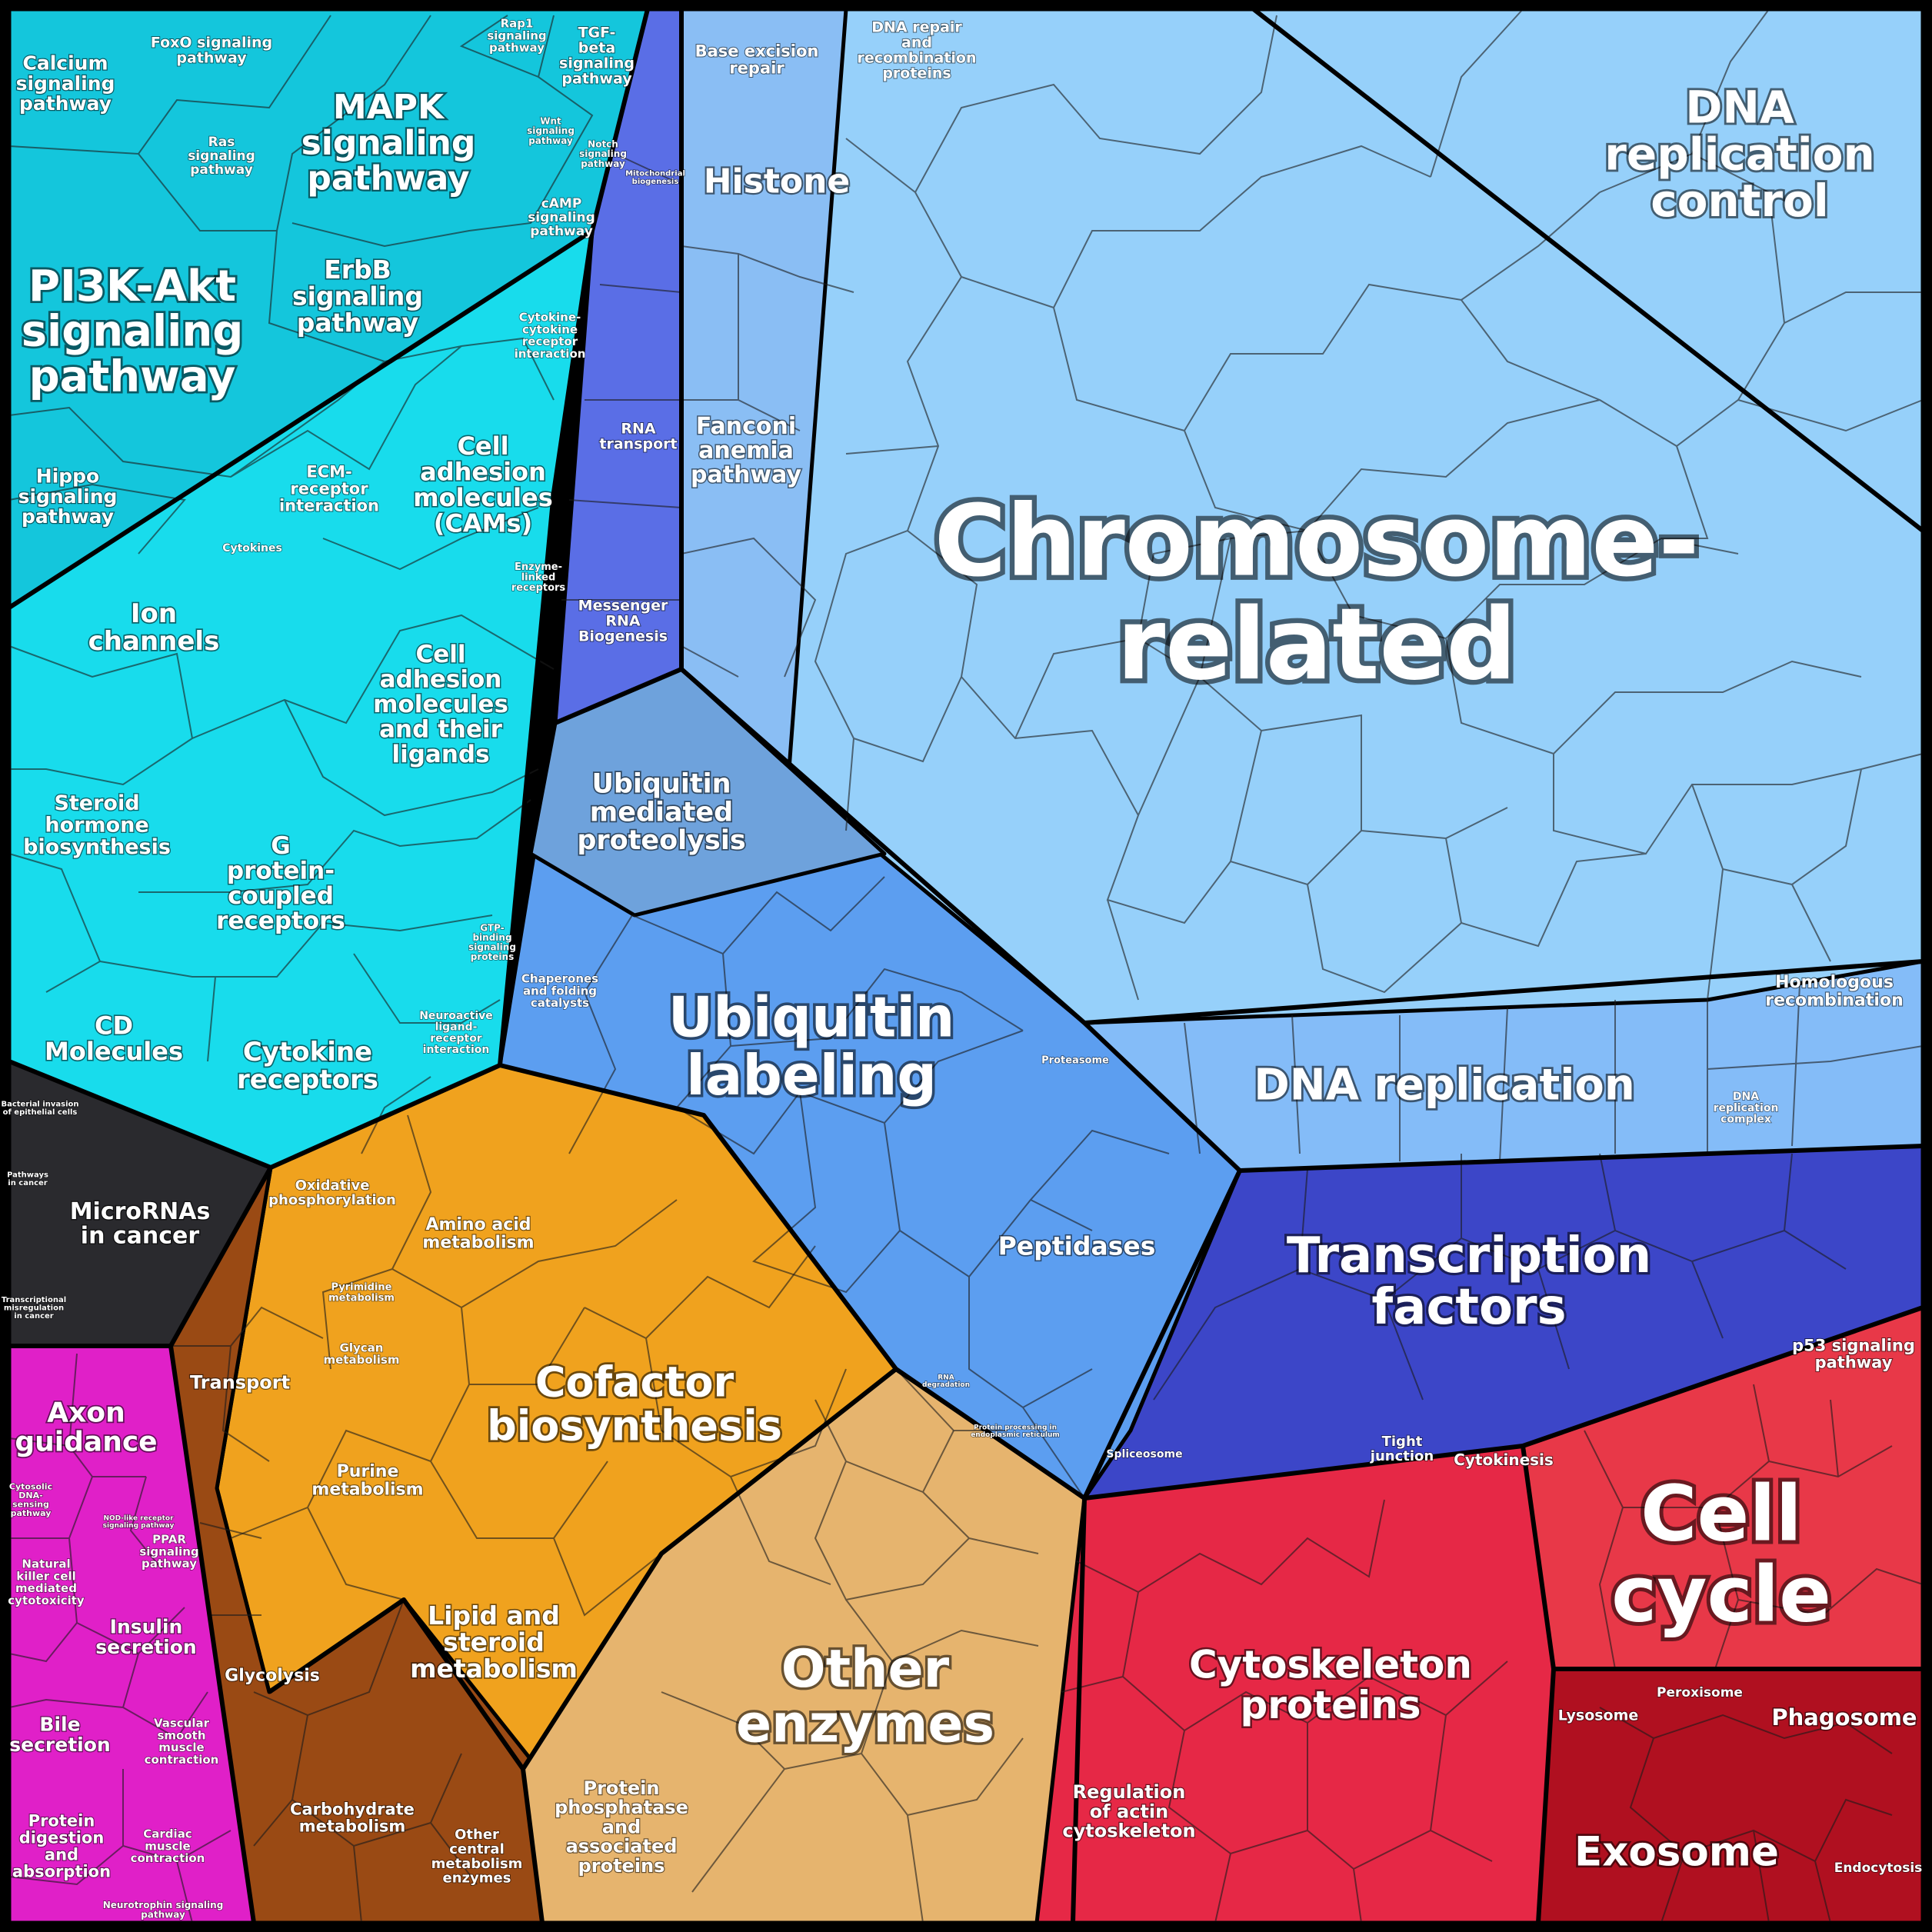  I want to click on label-dna-rep-complex: DNA replication complex, so click(1746, 1108).